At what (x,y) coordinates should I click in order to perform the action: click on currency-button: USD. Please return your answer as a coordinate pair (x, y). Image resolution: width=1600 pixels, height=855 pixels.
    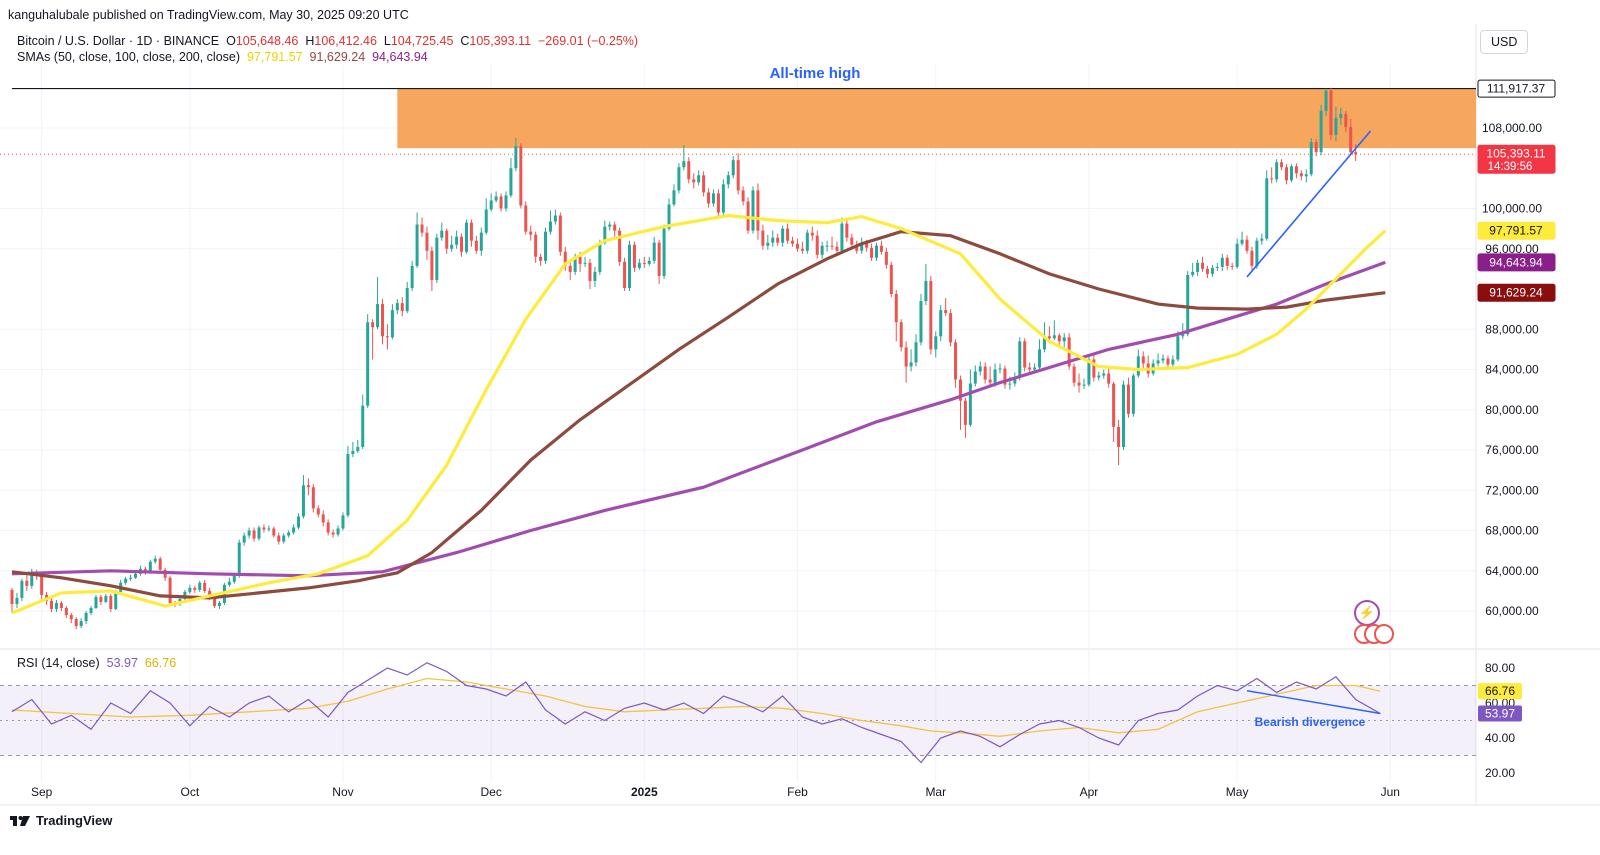
    Looking at the image, I should click on (1504, 42).